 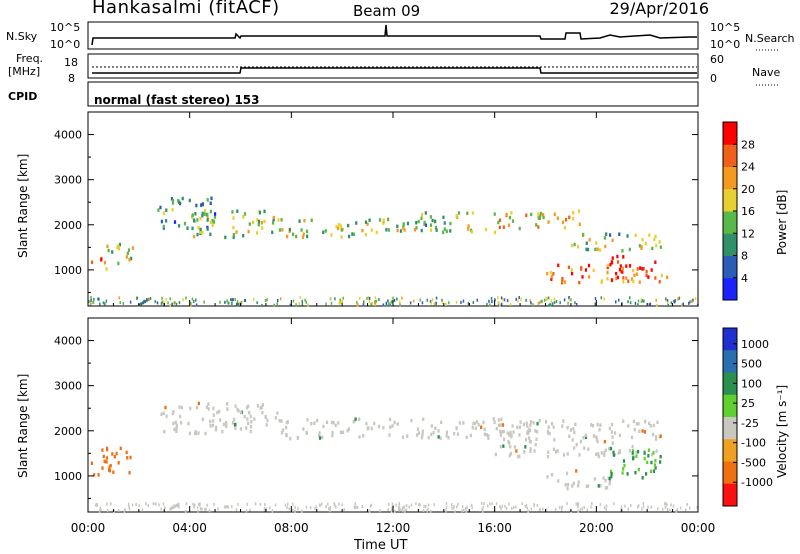 What do you see at coordinates (23, 96) in the screenshot?
I see `cpid-label: CPID` at bounding box center [23, 96].